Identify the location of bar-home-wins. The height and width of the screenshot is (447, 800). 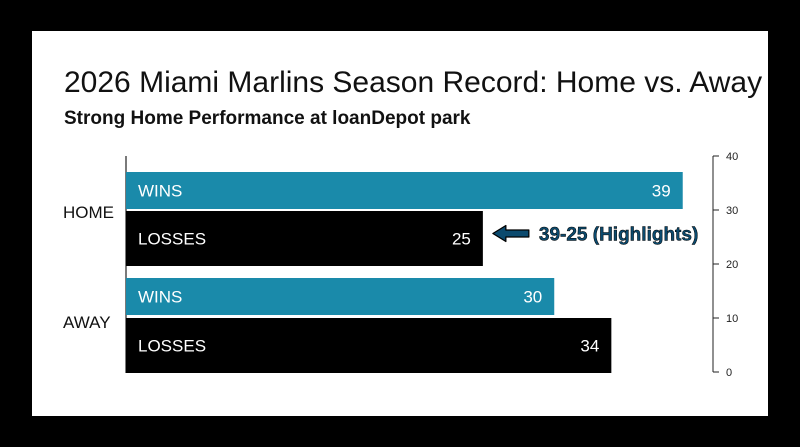
(404, 190).